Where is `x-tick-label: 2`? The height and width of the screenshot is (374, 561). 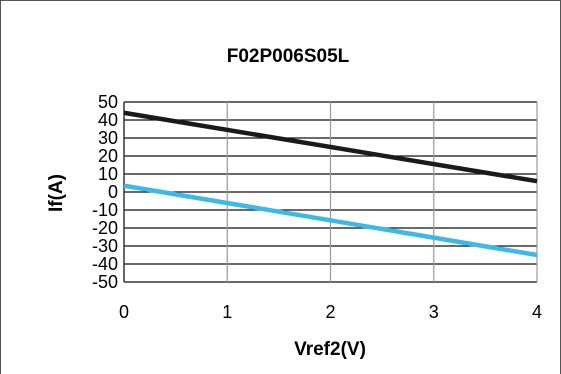 x-tick-label: 2 is located at coordinates (330, 312).